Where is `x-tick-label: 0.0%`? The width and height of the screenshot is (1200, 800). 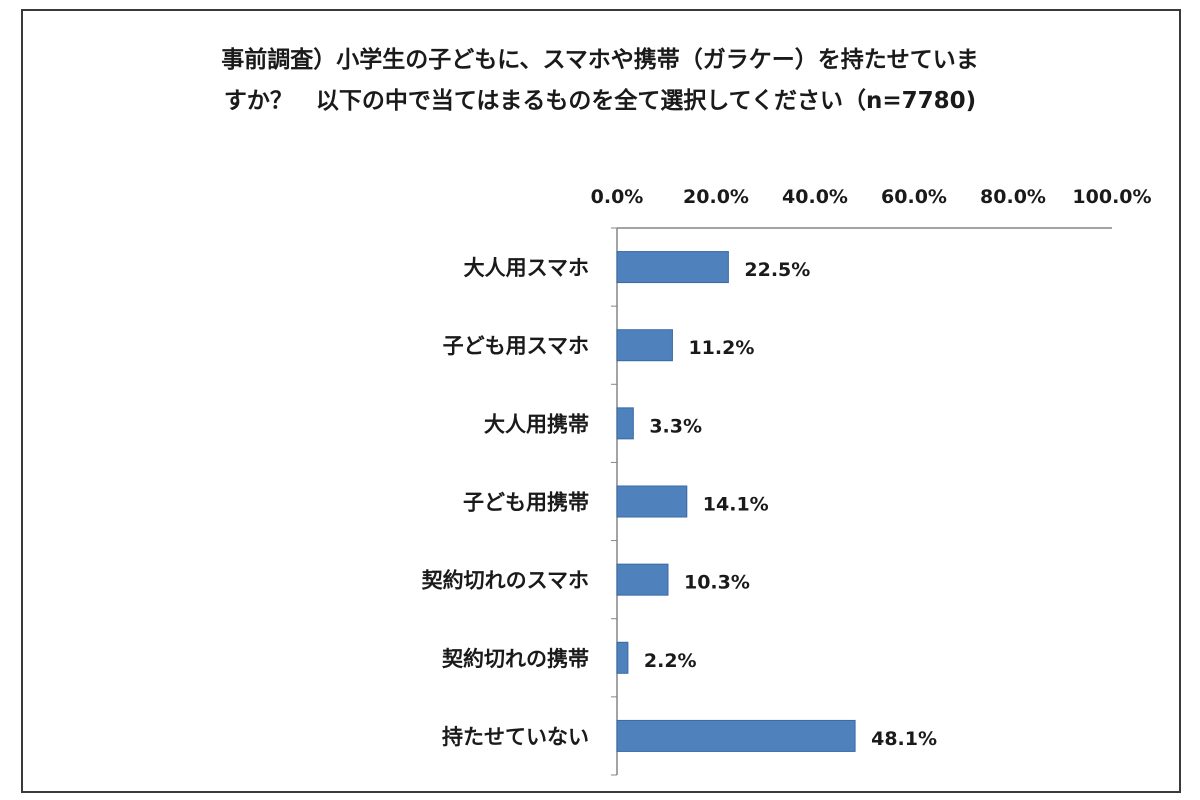 x-tick-label: 0.0% is located at coordinates (617, 197).